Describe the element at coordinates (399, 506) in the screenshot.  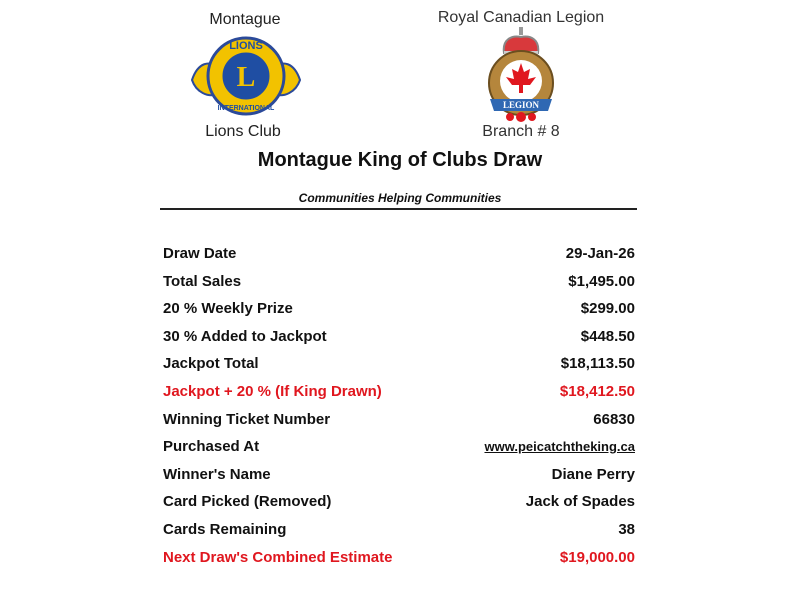
I see `table-row: Card Picked (Removed) Jack of Spades` at that location.